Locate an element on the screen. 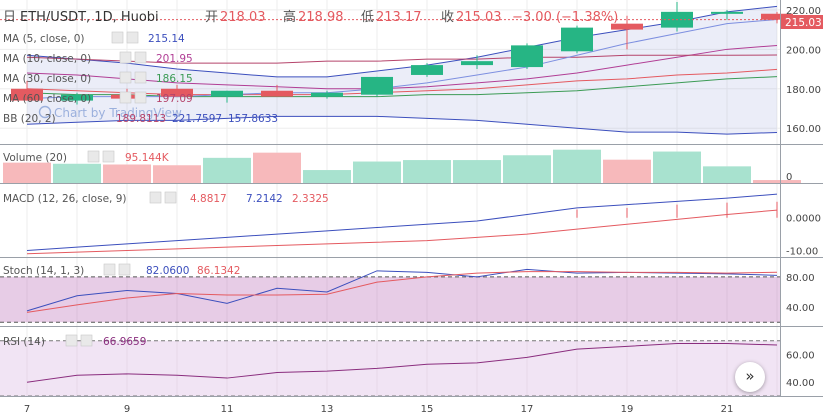  rsi-line is located at coordinates (402, 363).